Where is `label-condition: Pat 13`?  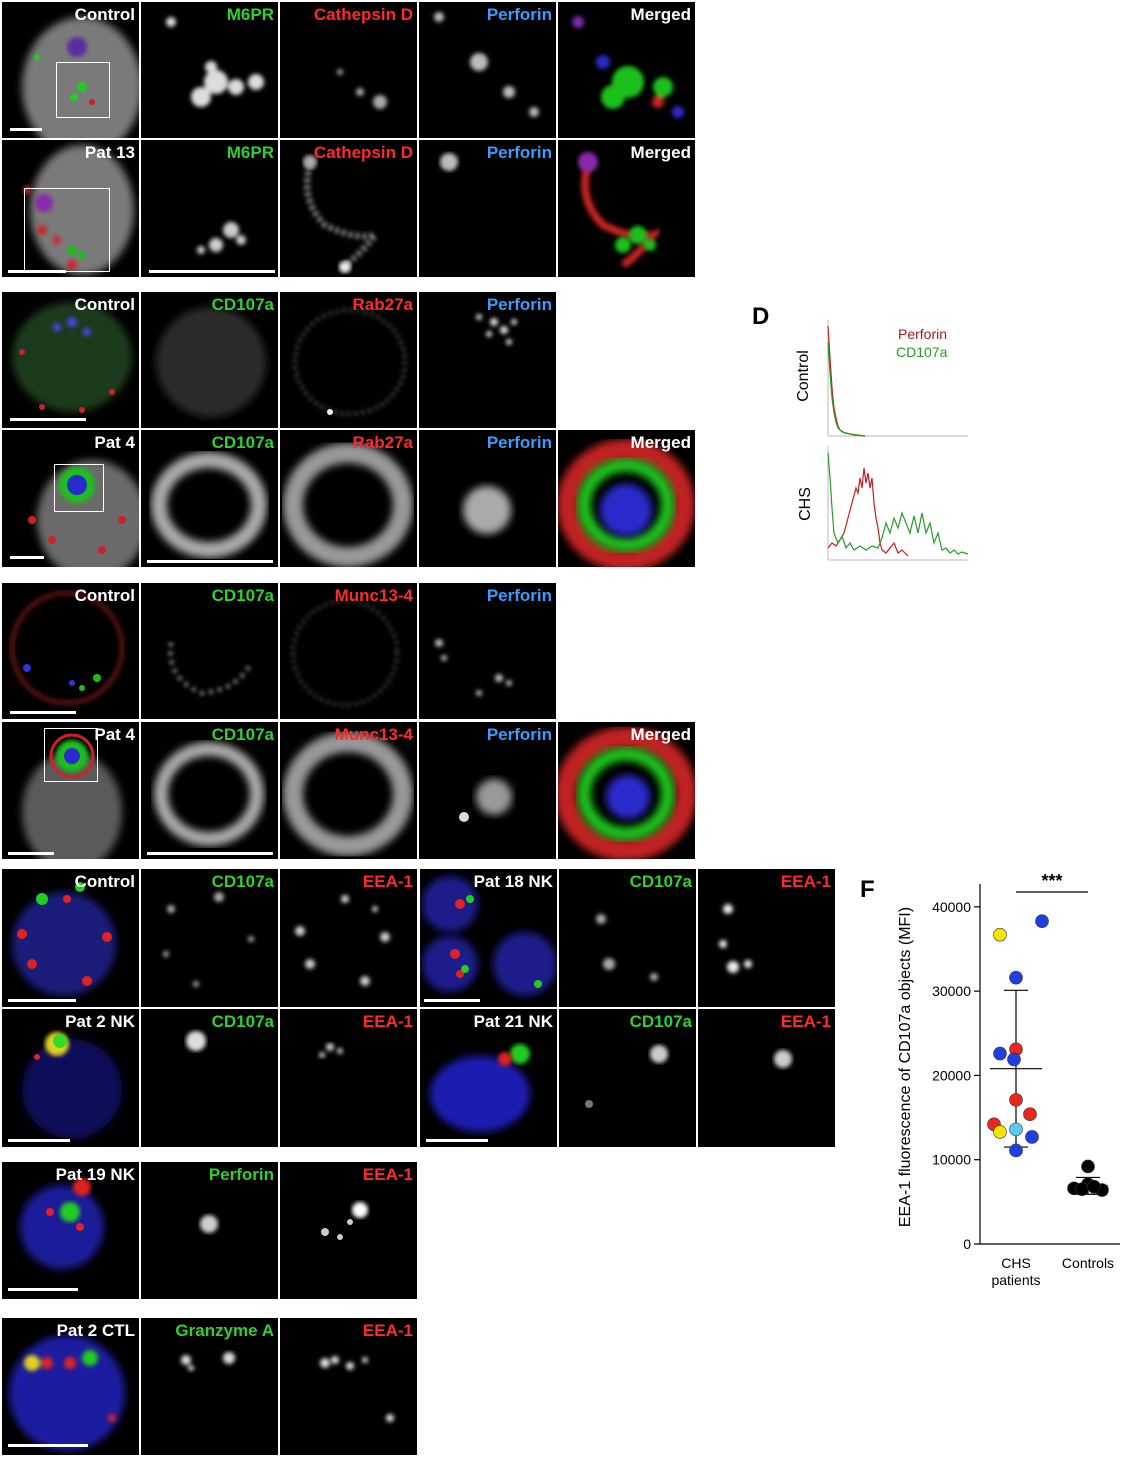 label-condition: Pat 13 is located at coordinates (109, 152).